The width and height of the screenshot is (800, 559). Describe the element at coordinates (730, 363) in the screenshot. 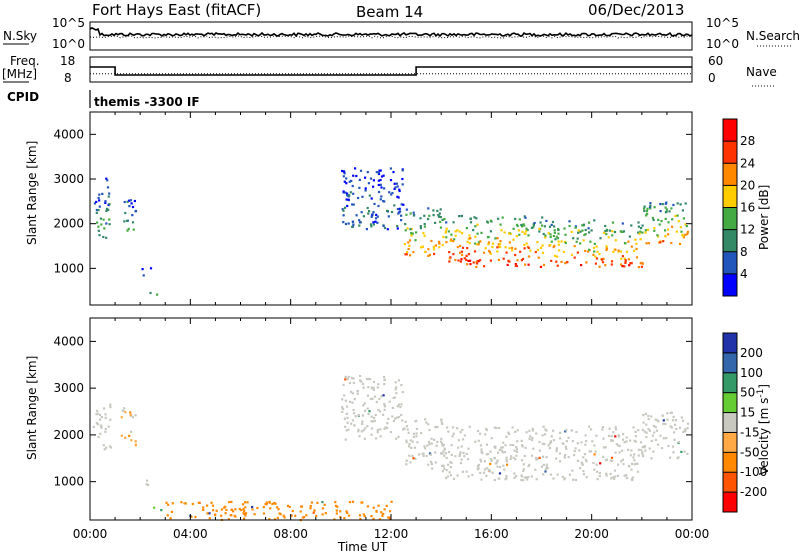

I see `velocity-colorbar-swatch` at that location.